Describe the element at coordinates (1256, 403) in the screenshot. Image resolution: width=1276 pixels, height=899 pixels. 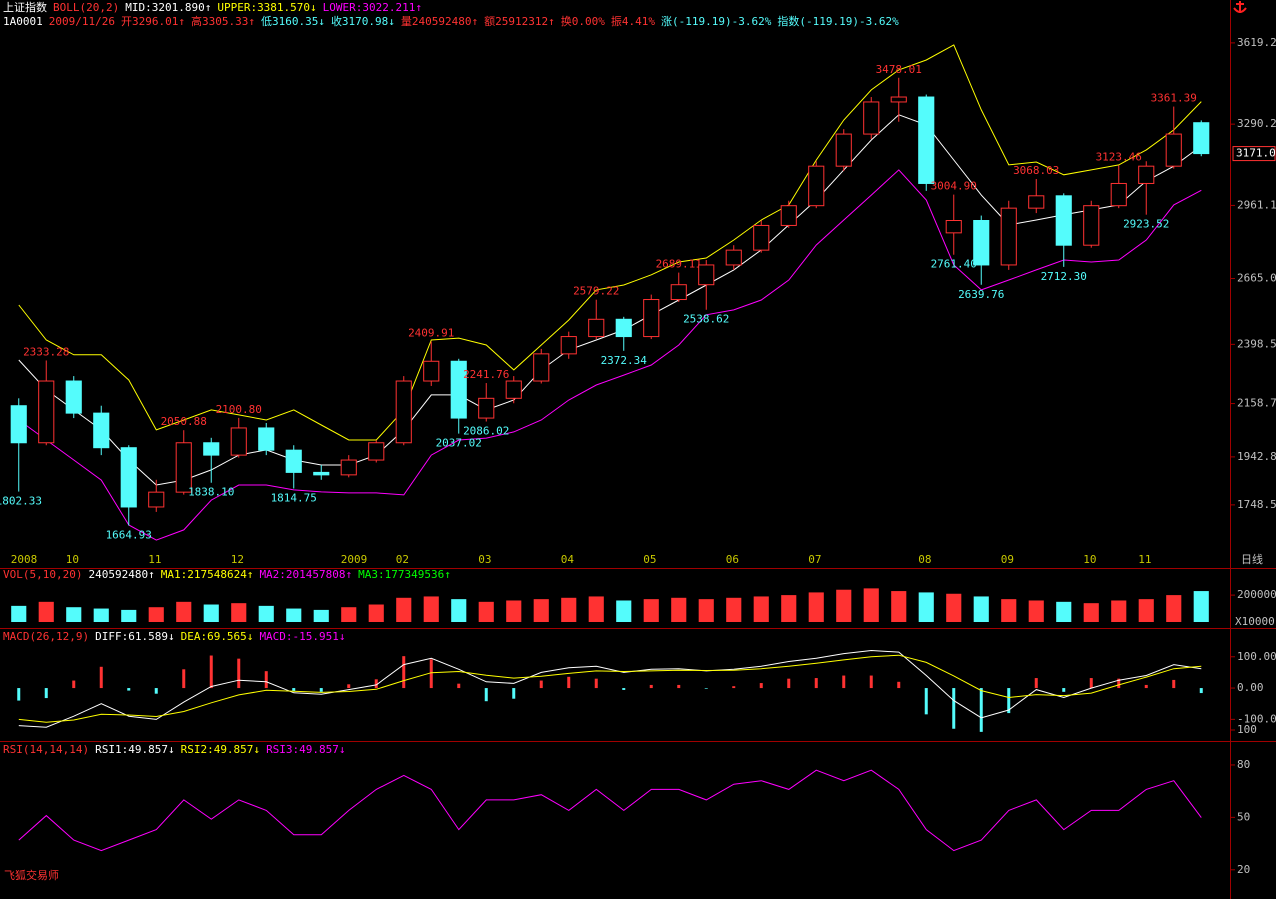
I see `y-tick-label: 2158.7` at that location.